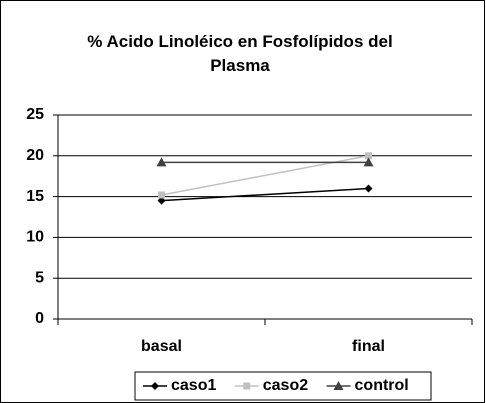 This screenshot has width=486, height=403. I want to click on y-tick-label: 25, so click(35, 114).